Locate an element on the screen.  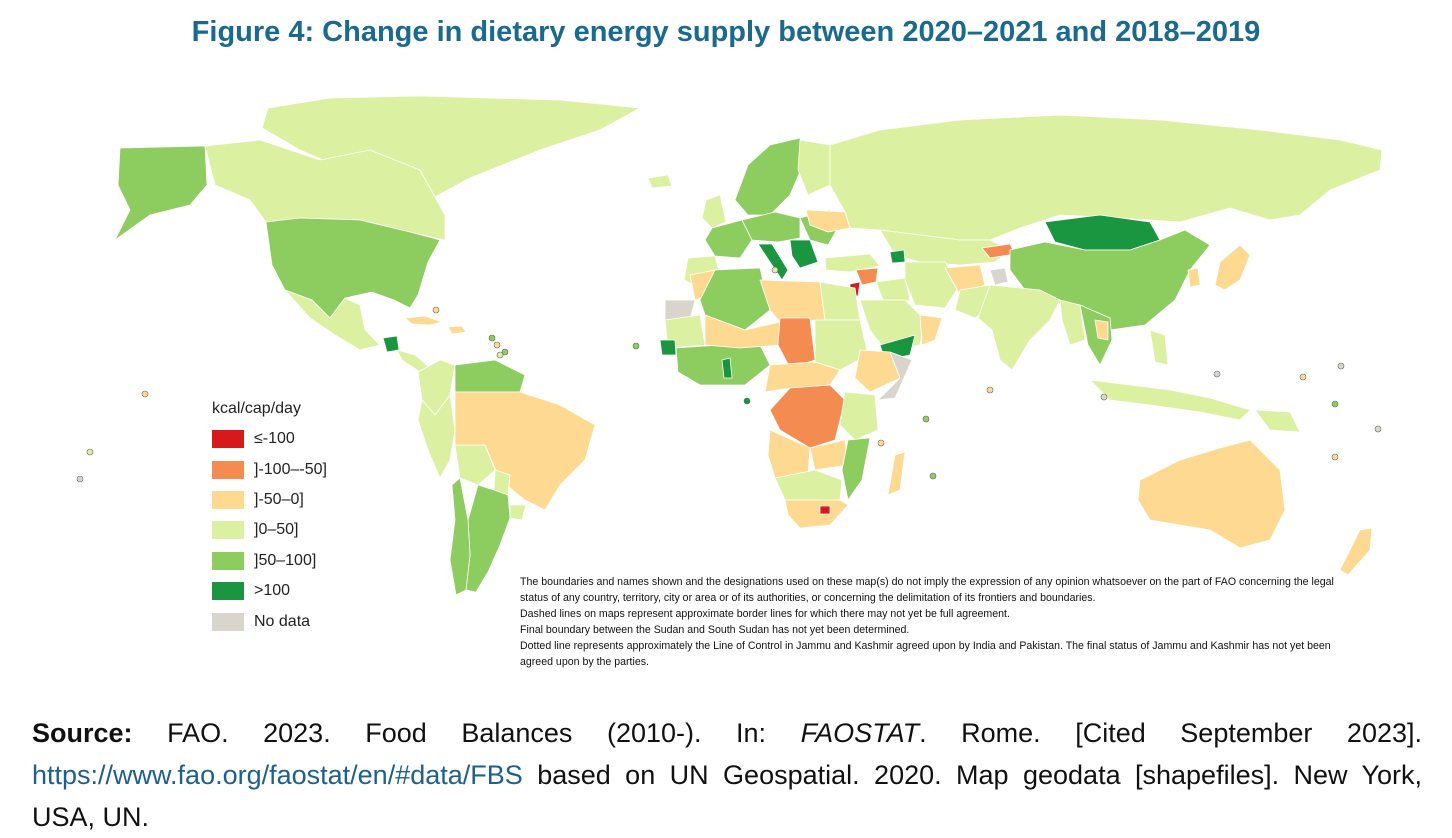
region-finland is located at coordinates (814, 167).